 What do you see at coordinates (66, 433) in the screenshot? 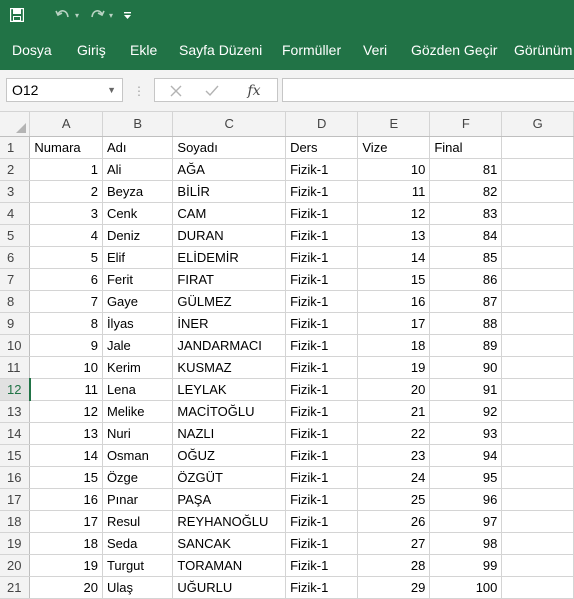
I see `cell-a: 13` at bounding box center [66, 433].